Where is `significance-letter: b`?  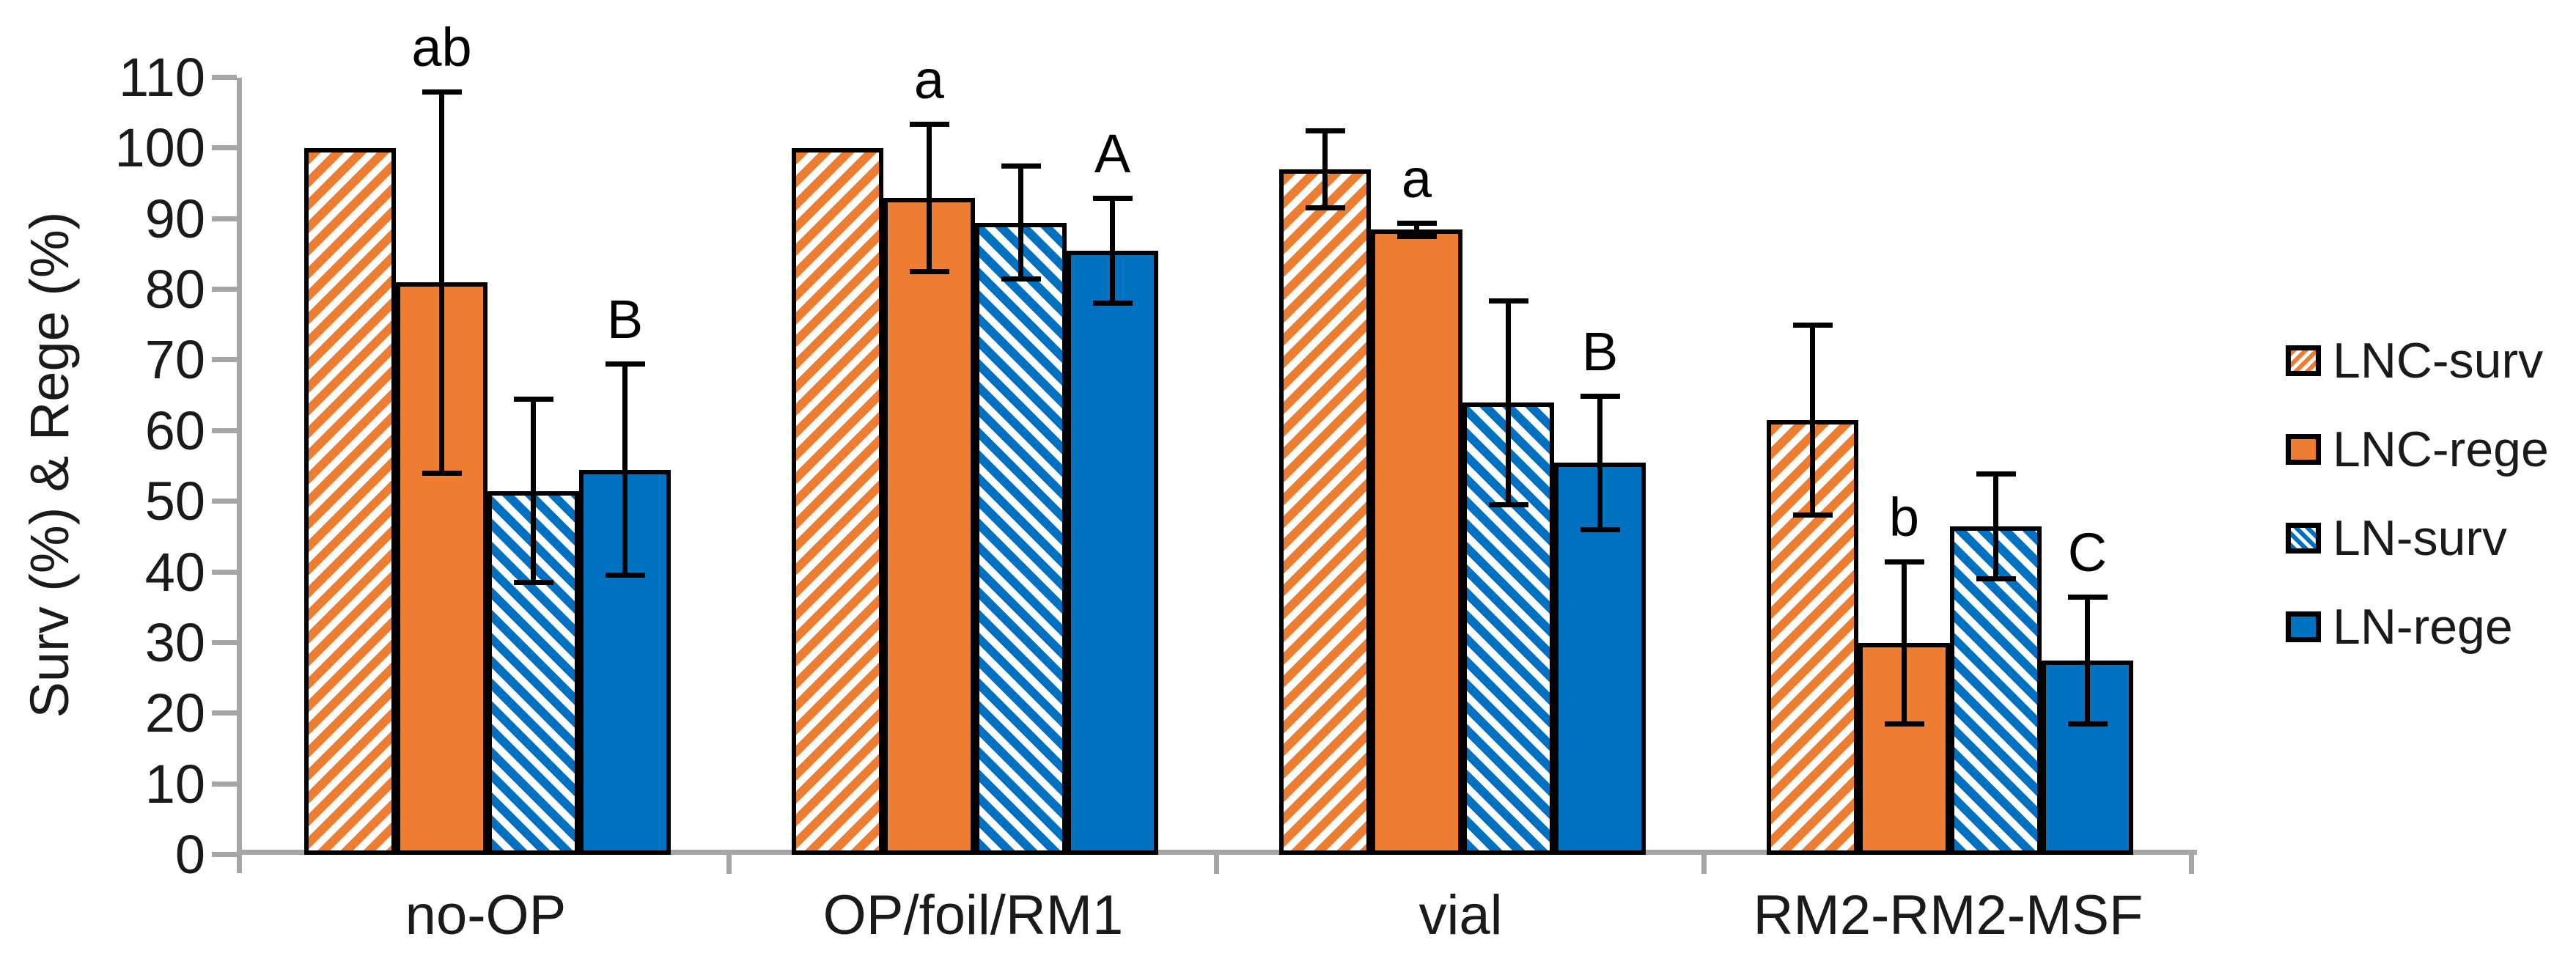
significance-letter: b is located at coordinates (1904, 517).